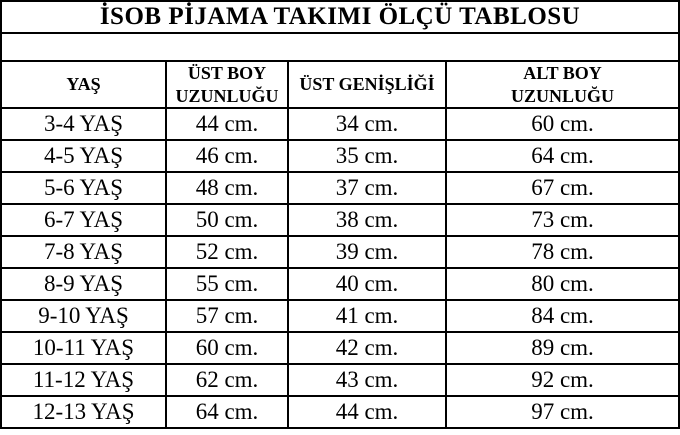 The height and width of the screenshot is (435, 680). What do you see at coordinates (83, 412) in the screenshot?
I see `age-cell: 12-13 YAŞ` at bounding box center [83, 412].